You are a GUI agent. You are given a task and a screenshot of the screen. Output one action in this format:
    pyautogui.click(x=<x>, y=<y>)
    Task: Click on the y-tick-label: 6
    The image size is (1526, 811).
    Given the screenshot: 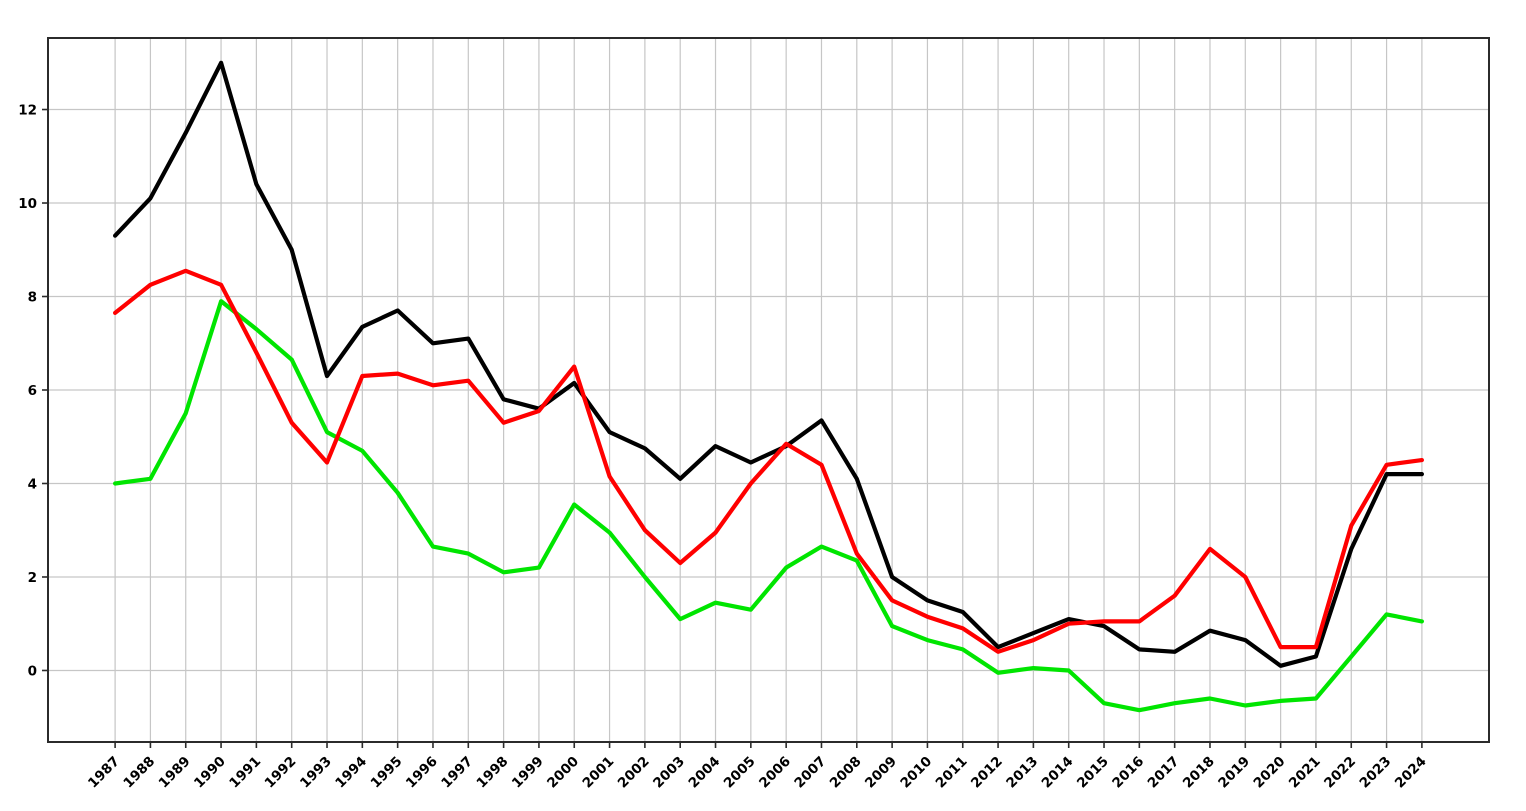 What is the action you would take?
    pyautogui.click(x=32, y=391)
    